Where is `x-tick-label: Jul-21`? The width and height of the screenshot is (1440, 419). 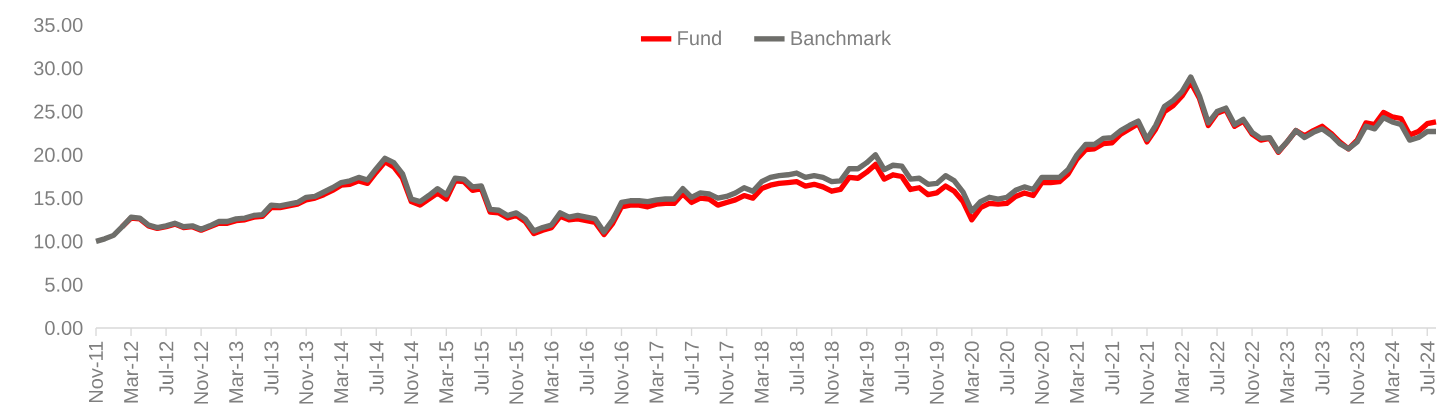
x-tick-label: Jul-21 is located at coordinates (1112, 368).